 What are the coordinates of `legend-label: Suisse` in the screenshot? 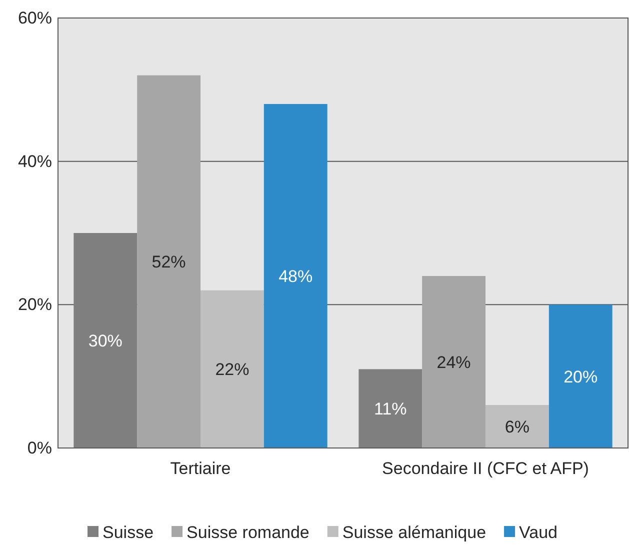 It's located at (128, 532).